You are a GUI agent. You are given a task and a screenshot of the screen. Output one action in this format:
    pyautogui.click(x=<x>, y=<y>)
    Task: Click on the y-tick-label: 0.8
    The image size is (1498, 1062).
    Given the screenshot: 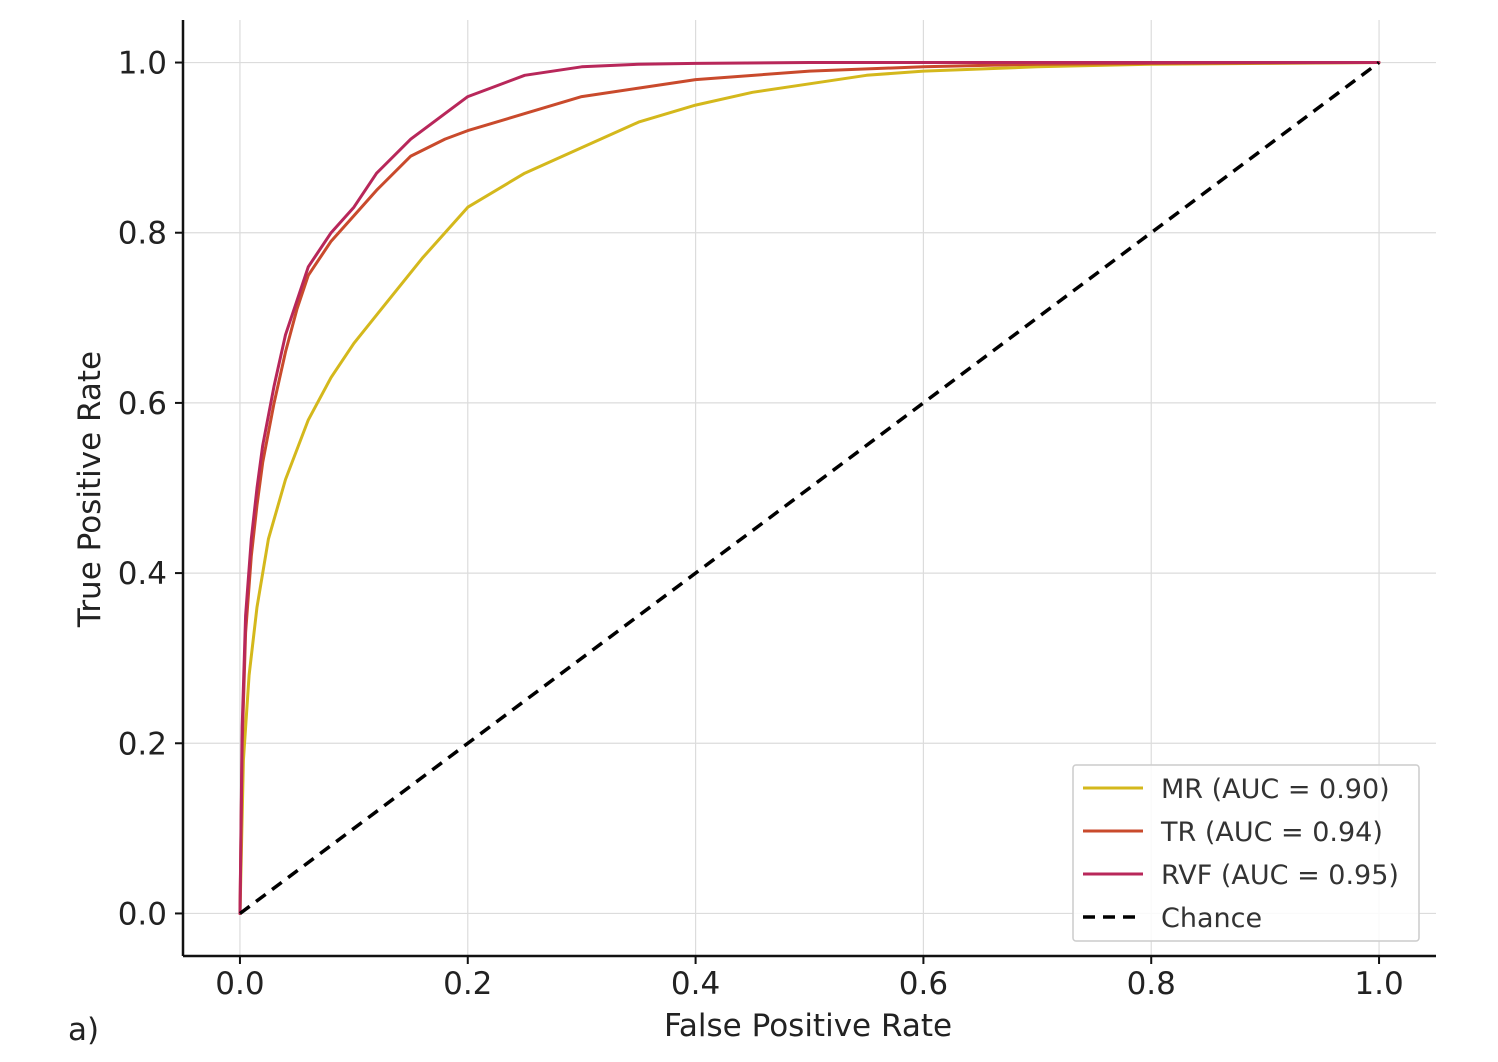 What is the action you would take?
    pyautogui.click(x=142, y=234)
    